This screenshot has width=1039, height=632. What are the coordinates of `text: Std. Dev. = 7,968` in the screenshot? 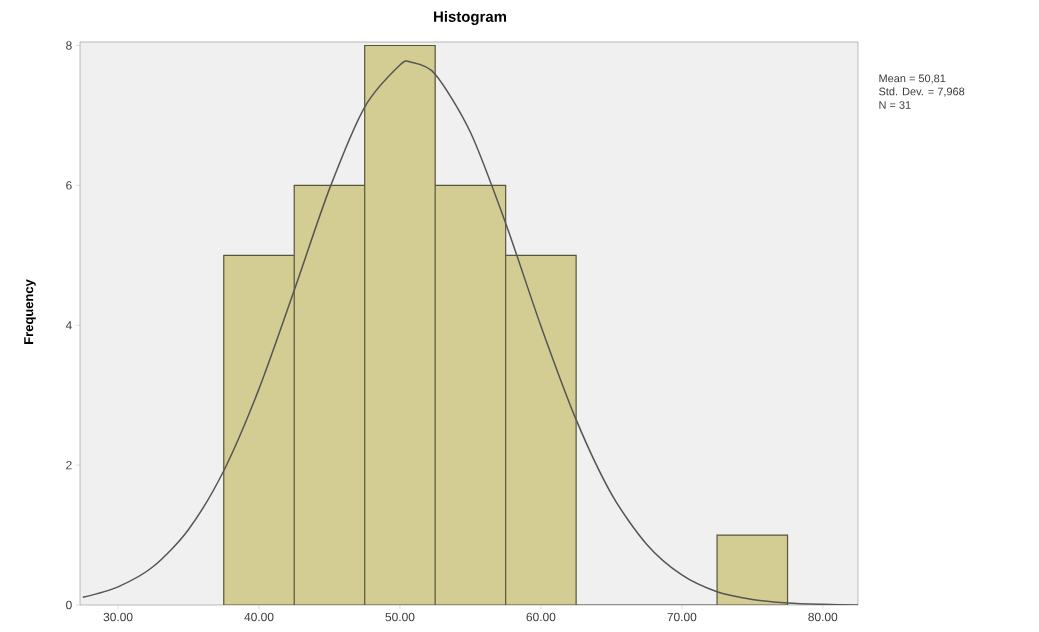 It's located at (922, 92).